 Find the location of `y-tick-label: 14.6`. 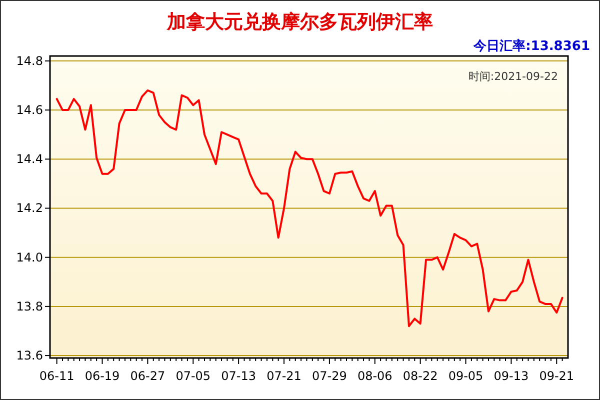

y-tick-label: 14.6 is located at coordinates (29, 110).